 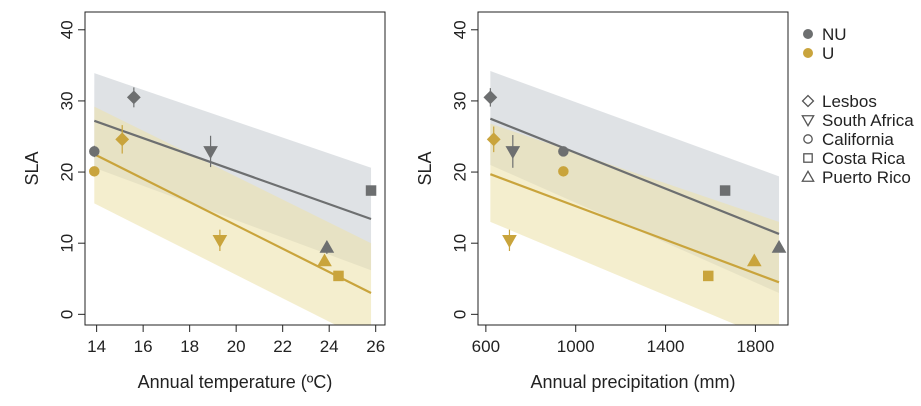 What do you see at coordinates (236, 346) in the screenshot?
I see `x-tick-label: 20` at bounding box center [236, 346].